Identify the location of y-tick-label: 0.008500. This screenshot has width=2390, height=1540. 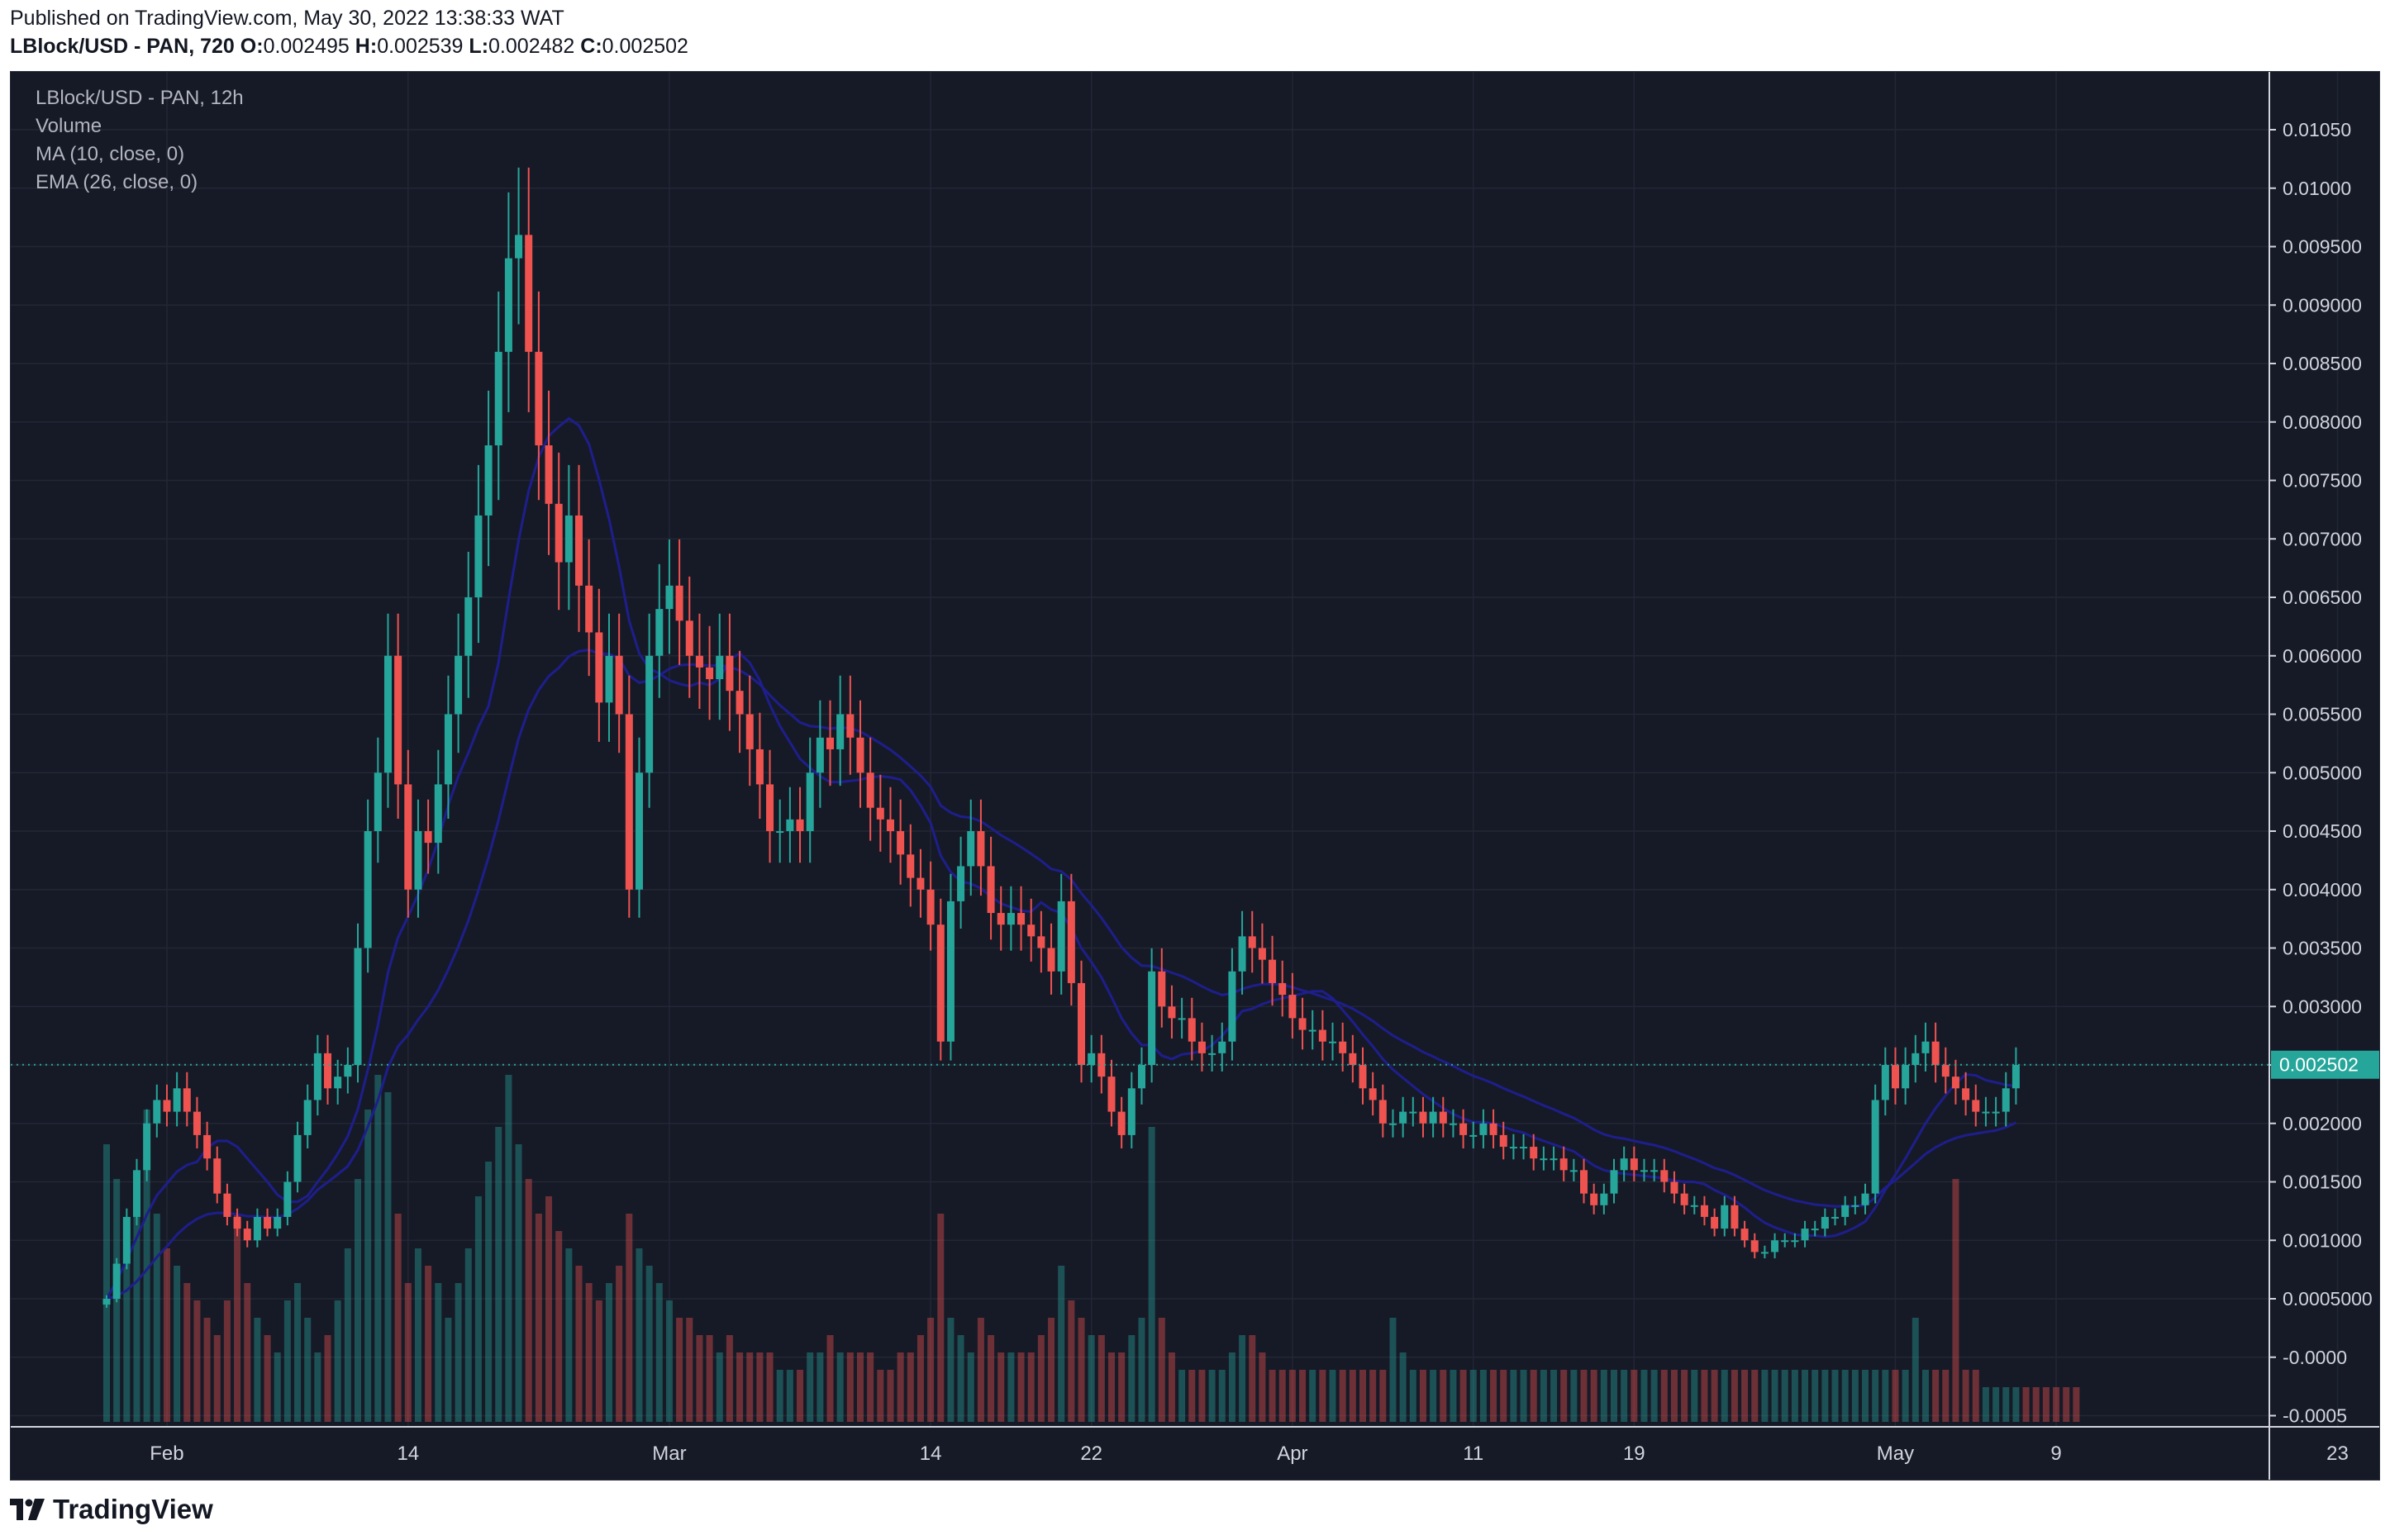
(2322, 363).